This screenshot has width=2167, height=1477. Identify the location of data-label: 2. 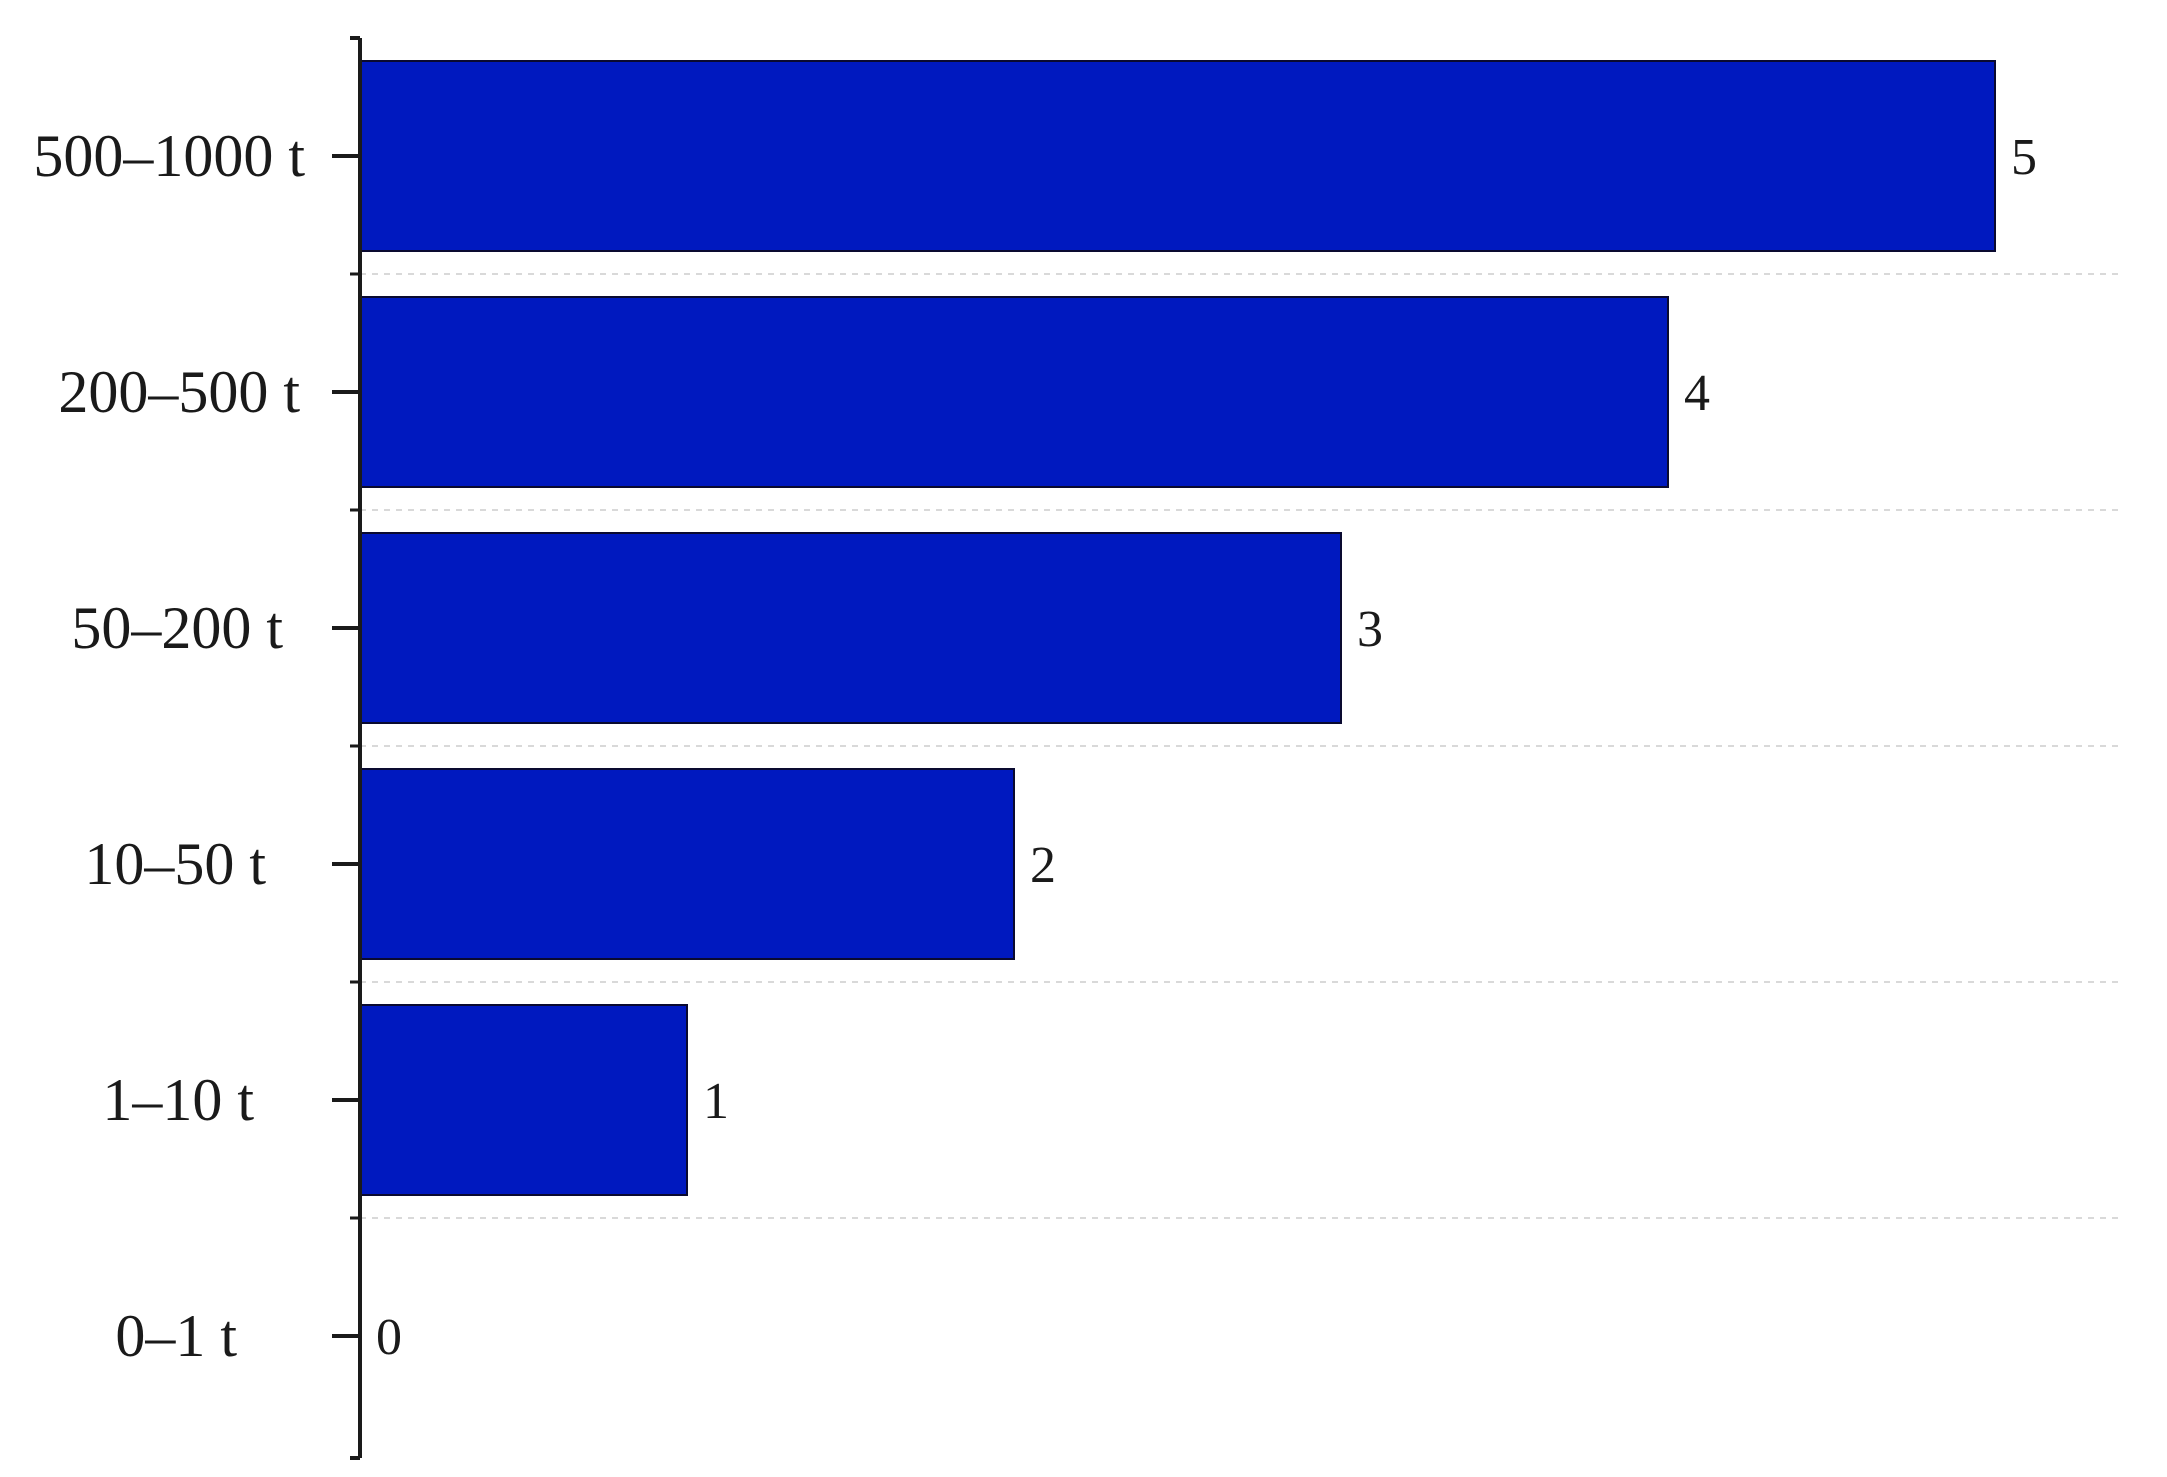
(1043, 865).